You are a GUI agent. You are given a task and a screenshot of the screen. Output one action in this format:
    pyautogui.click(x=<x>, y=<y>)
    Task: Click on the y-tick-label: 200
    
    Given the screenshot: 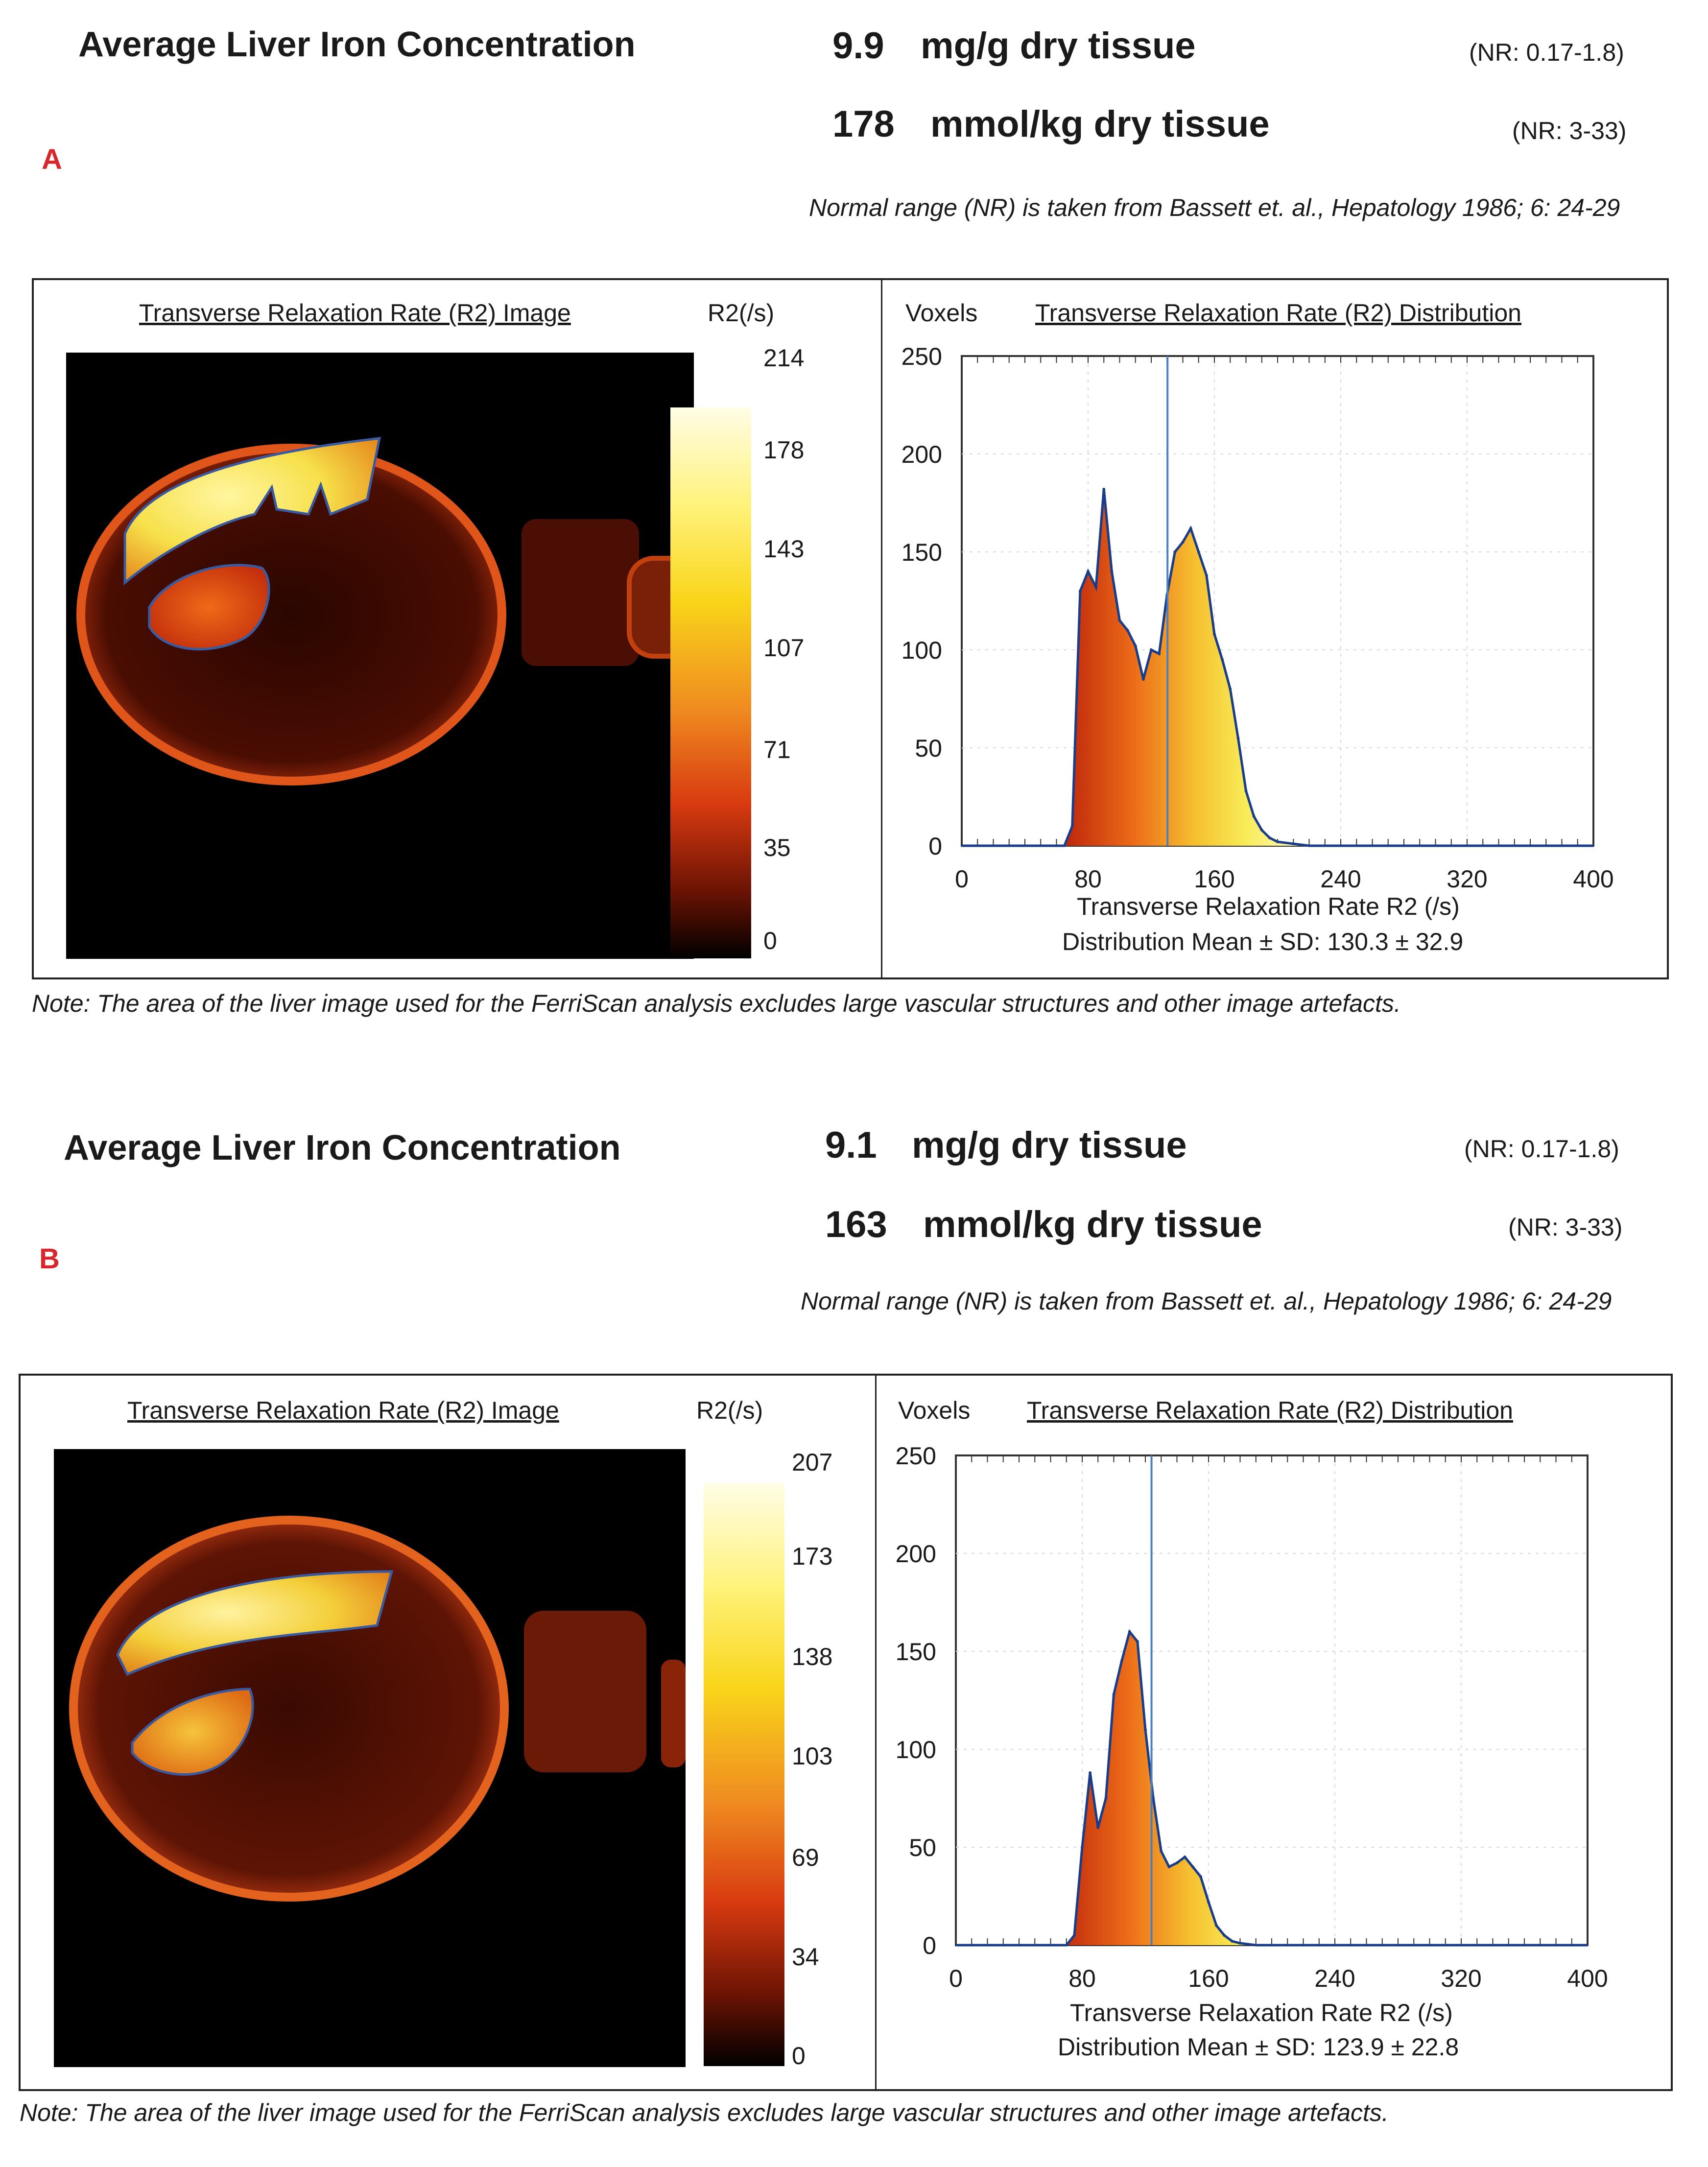 What is the action you would take?
    pyautogui.click(x=916, y=1554)
    